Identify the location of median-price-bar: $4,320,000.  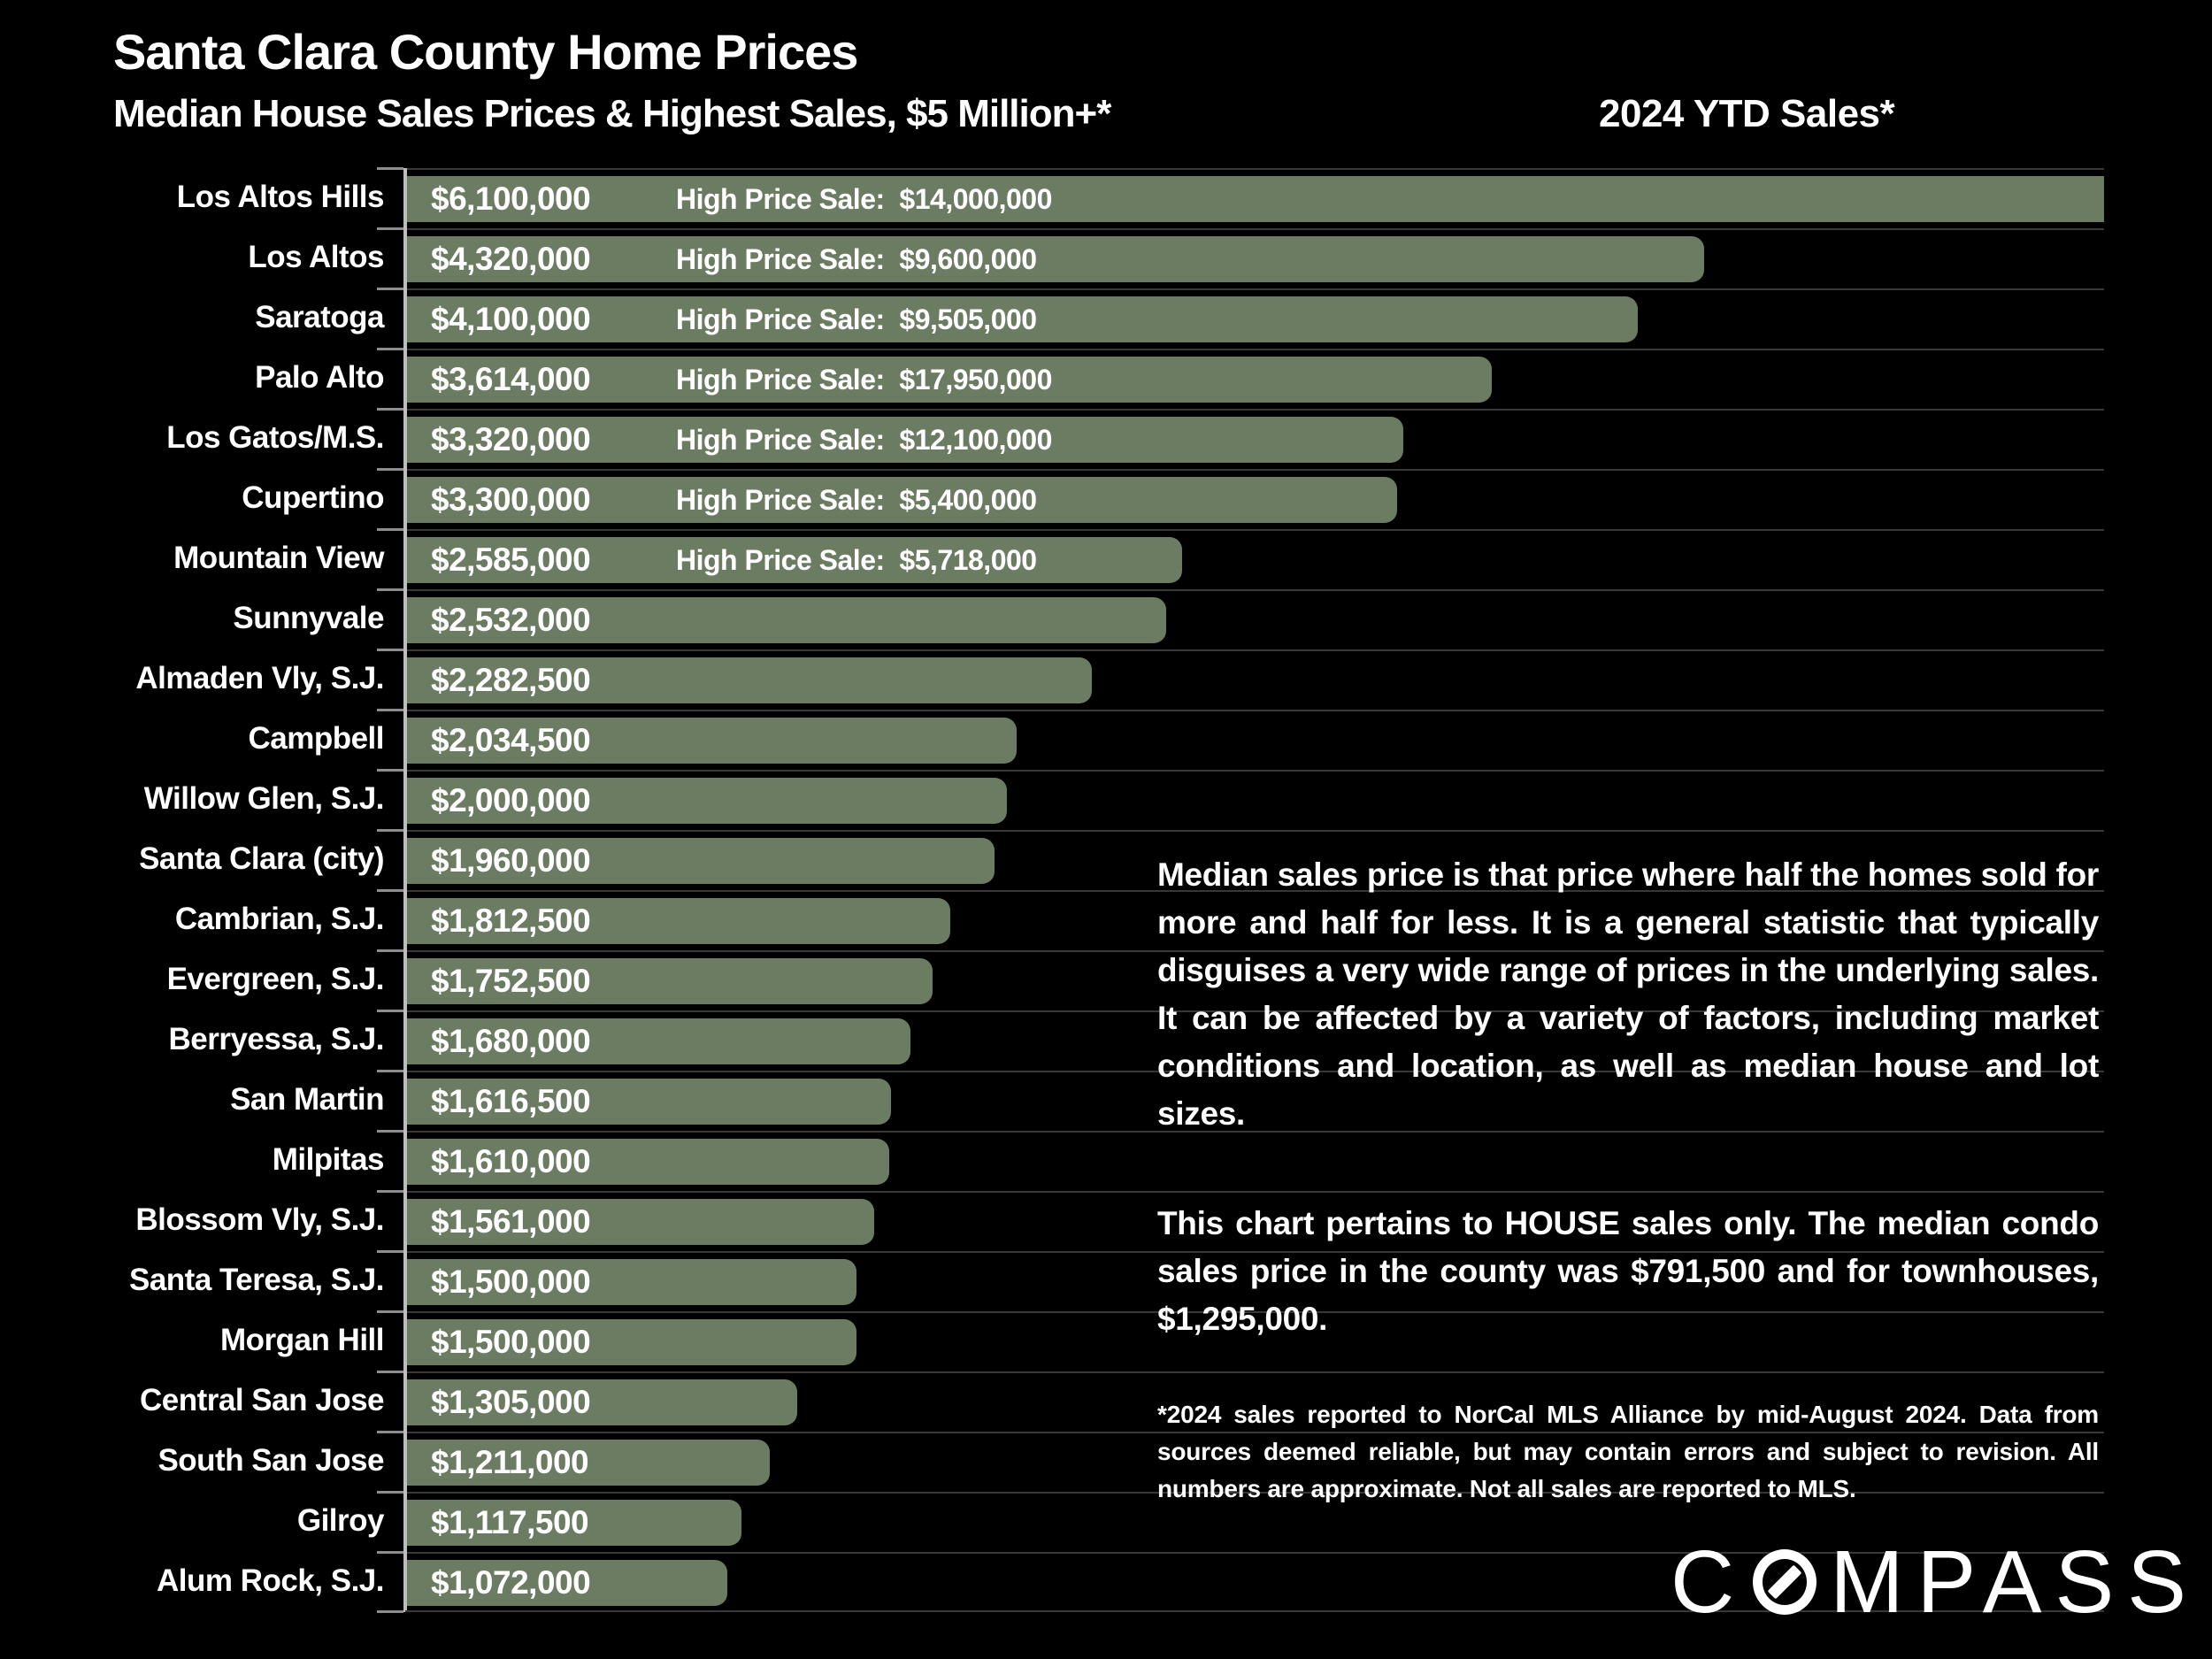
(1055, 259).